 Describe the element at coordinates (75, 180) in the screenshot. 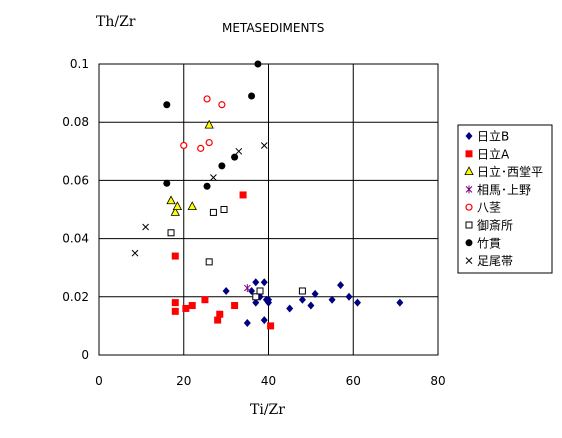

I see `y-tick-label: 0.06` at that location.